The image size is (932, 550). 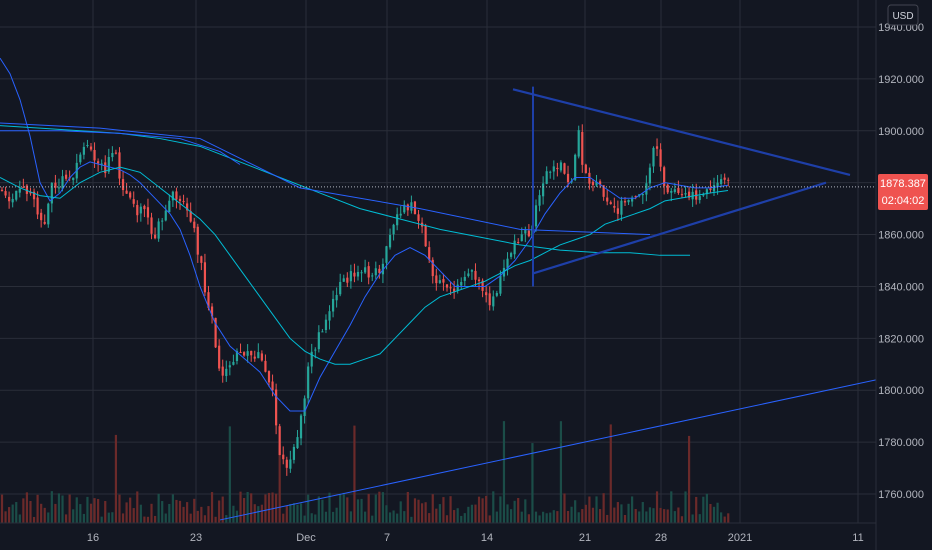 I want to click on currency-button-frame, so click(x=903, y=15).